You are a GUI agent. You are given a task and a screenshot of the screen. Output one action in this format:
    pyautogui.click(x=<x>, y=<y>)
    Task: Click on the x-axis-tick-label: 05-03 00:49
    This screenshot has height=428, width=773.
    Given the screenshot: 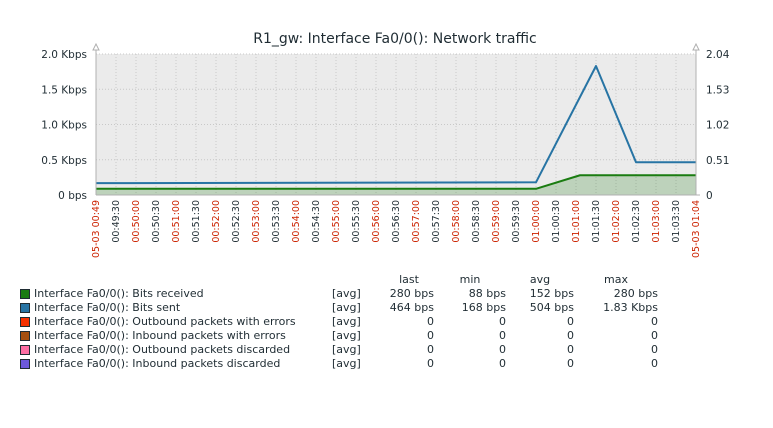 What is the action you would take?
    pyautogui.click(x=96, y=229)
    